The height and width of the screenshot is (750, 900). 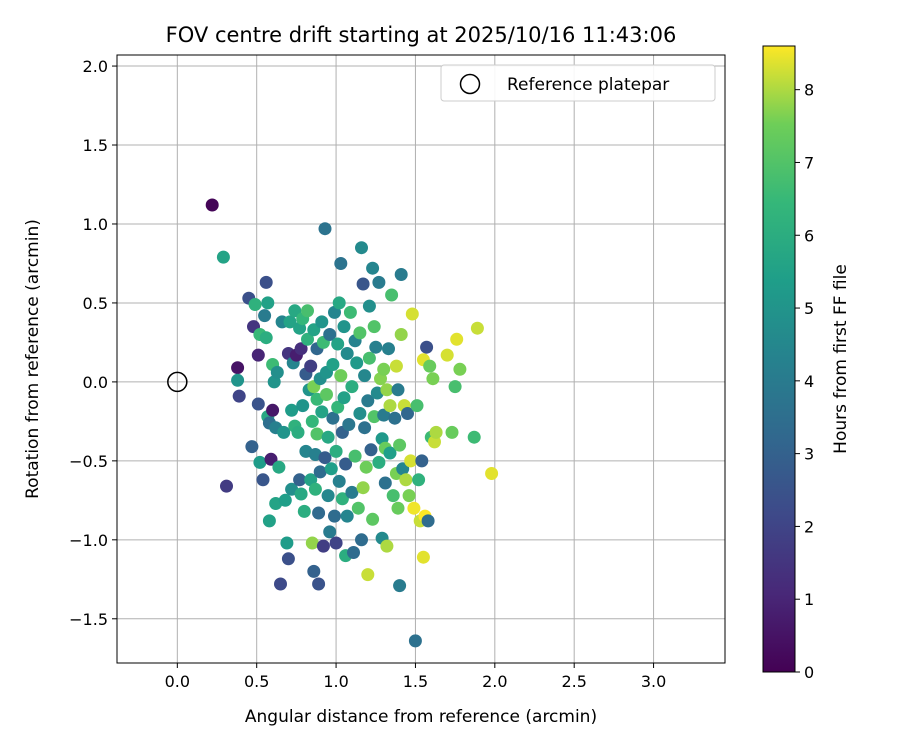 What do you see at coordinates (779, 359) in the screenshot?
I see `colorbar-gradient` at bounding box center [779, 359].